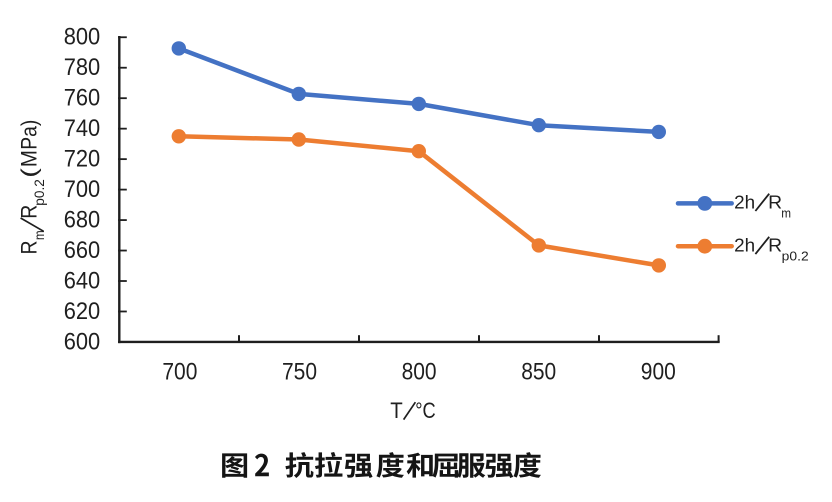  I want to click on svg-text: 900, so click(658, 372).